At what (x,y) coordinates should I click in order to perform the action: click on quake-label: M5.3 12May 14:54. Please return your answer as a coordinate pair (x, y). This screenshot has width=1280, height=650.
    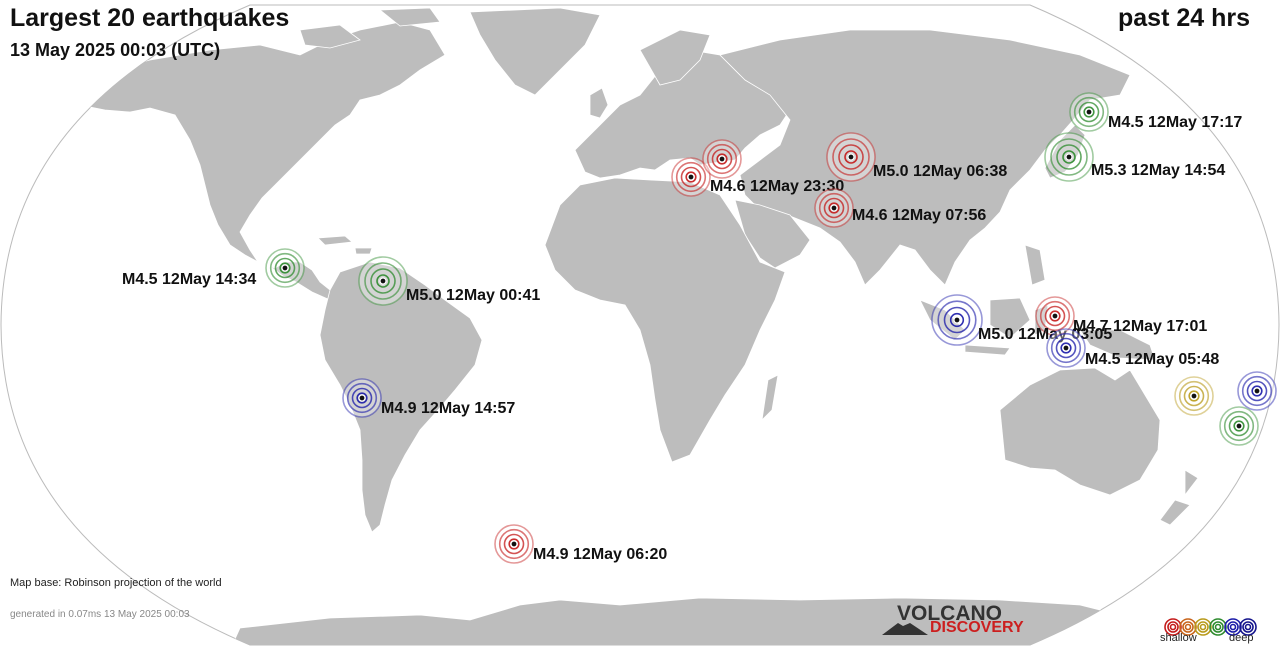
    Looking at the image, I should click on (1158, 170).